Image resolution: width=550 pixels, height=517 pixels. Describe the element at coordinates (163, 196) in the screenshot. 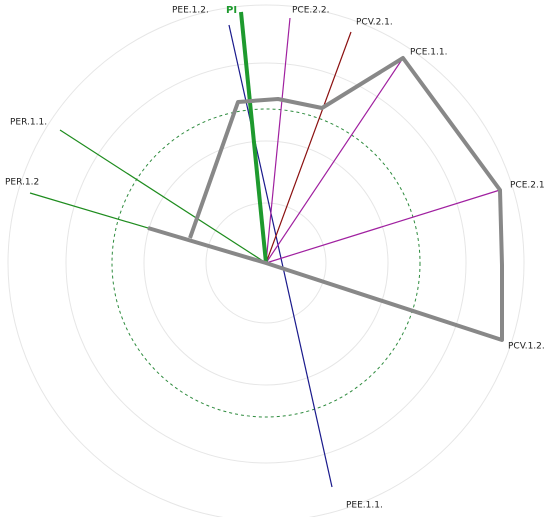

I see `per11-axis` at that location.